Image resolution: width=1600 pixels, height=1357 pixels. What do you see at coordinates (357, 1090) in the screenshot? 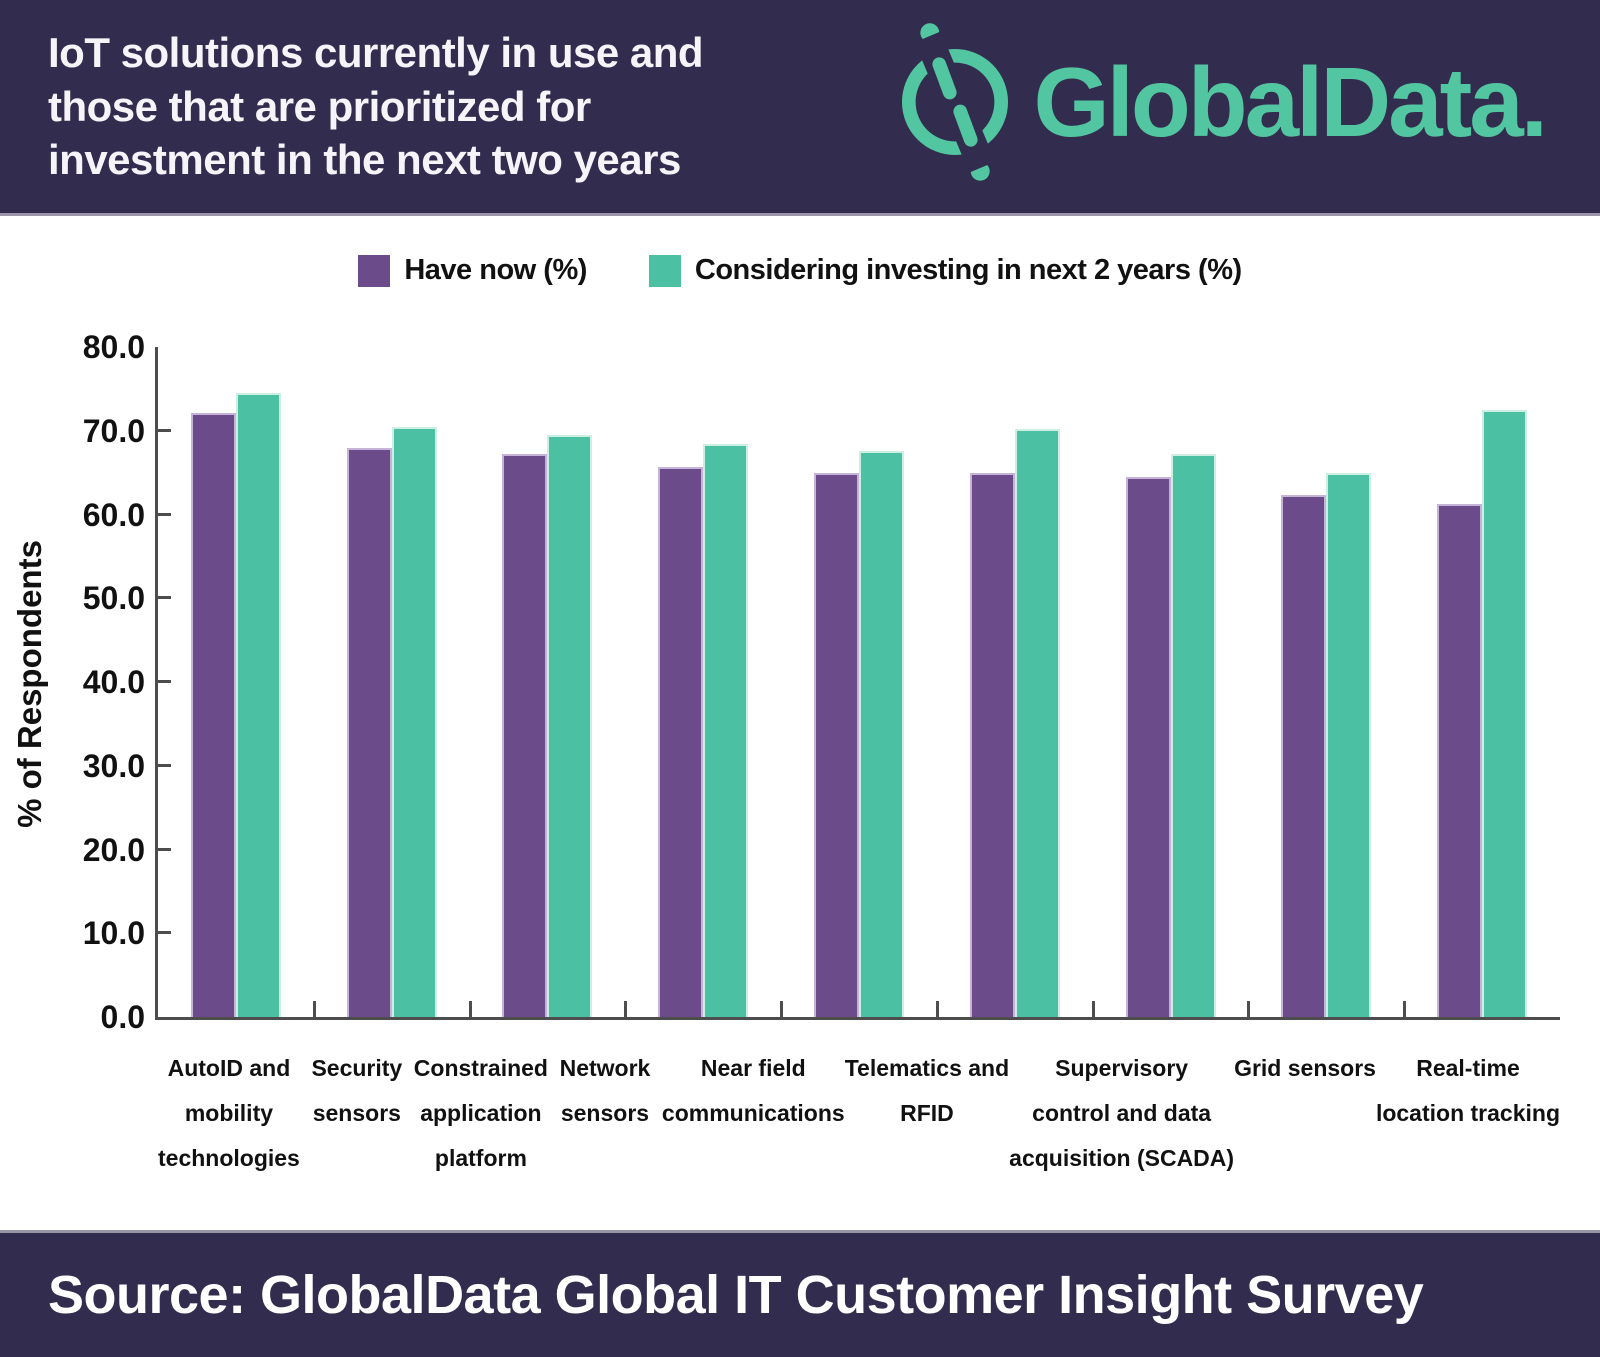
I see `x-axis-label: Security sensors` at bounding box center [357, 1090].